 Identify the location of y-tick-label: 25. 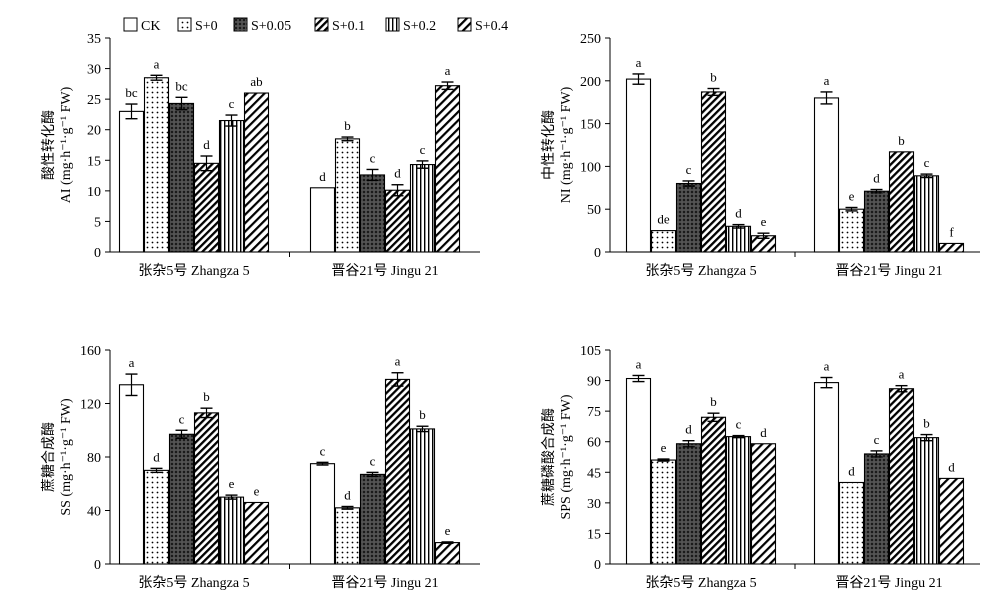
(94, 100).